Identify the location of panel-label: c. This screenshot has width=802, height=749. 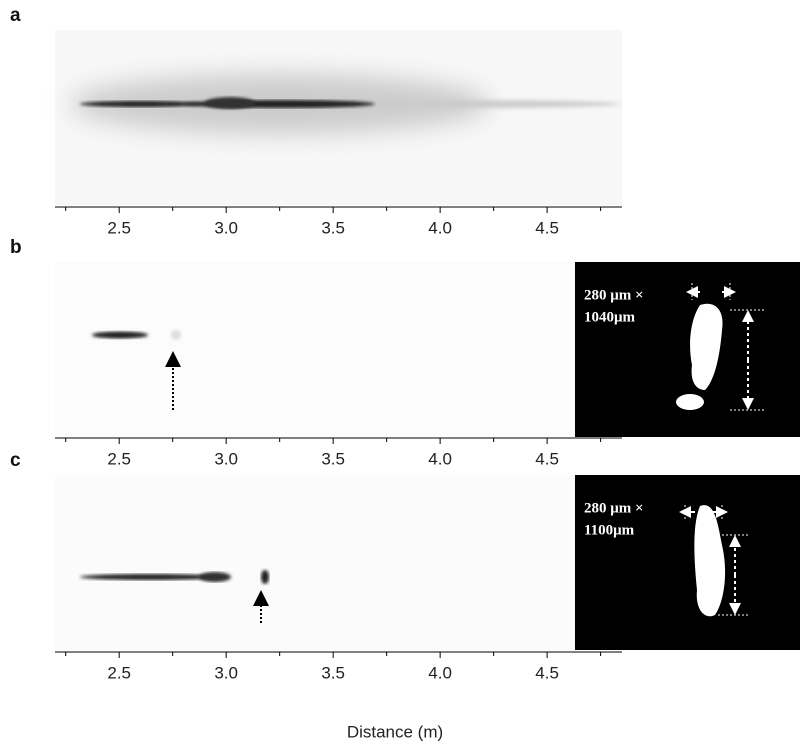
(15, 460).